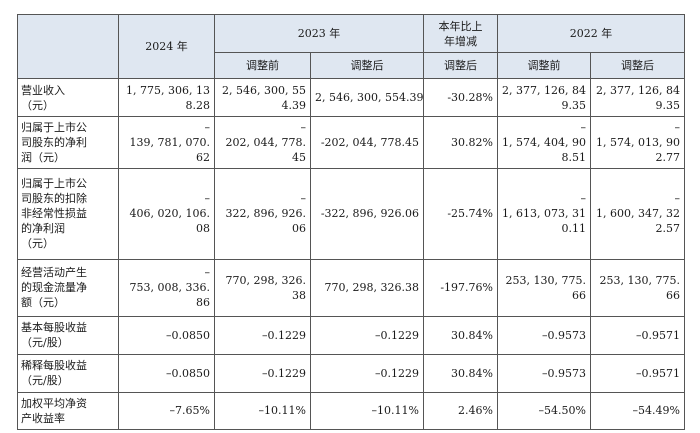 This screenshot has height=433, width=700. What do you see at coordinates (544, 143) in the screenshot?
I see `cell-2022-before: – 1, 574, 404, 90 8.51` at bounding box center [544, 143].